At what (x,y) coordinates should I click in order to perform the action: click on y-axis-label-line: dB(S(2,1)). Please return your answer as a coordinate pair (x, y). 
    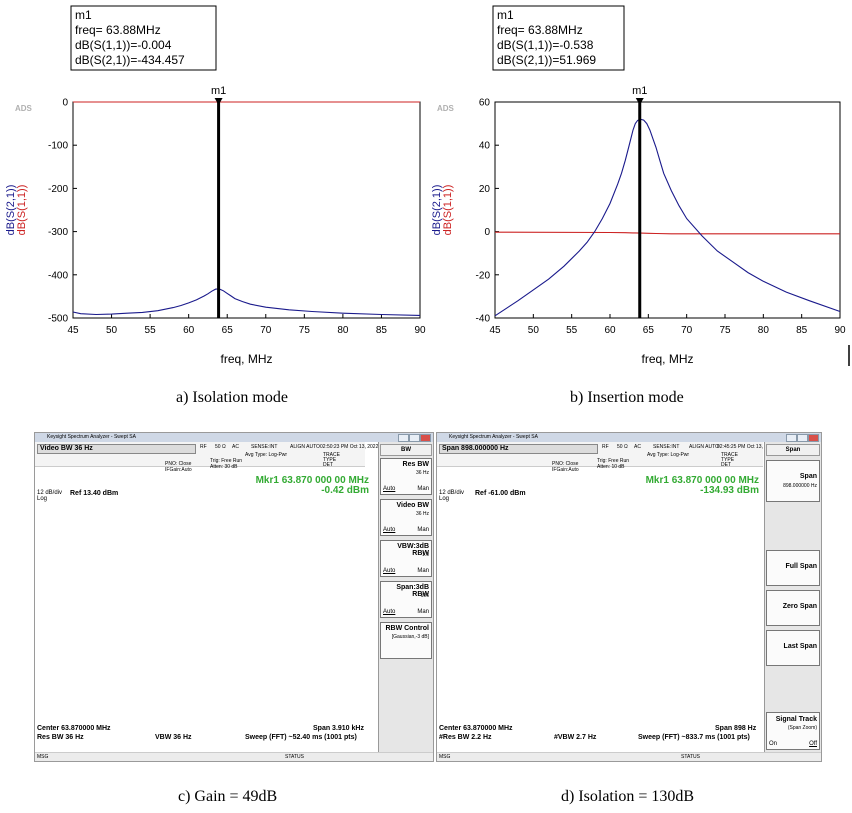
    Looking at the image, I should click on (437, 210).